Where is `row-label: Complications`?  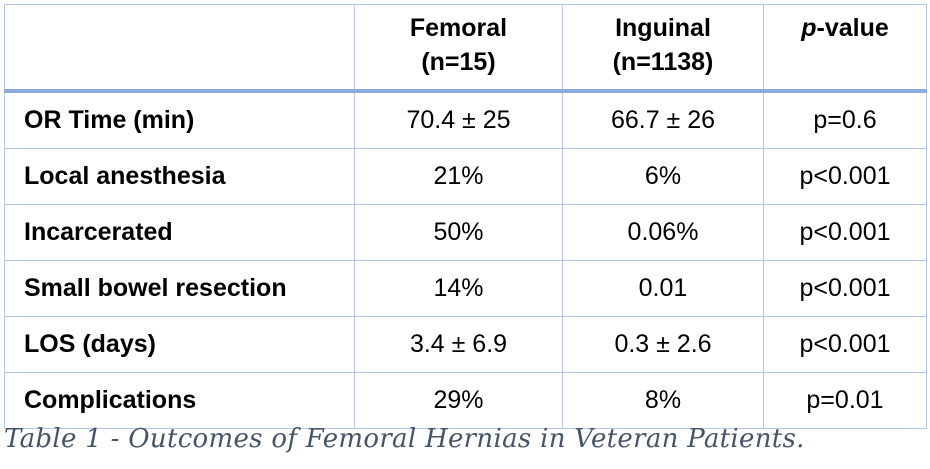 row-label: Complications is located at coordinates (179, 400).